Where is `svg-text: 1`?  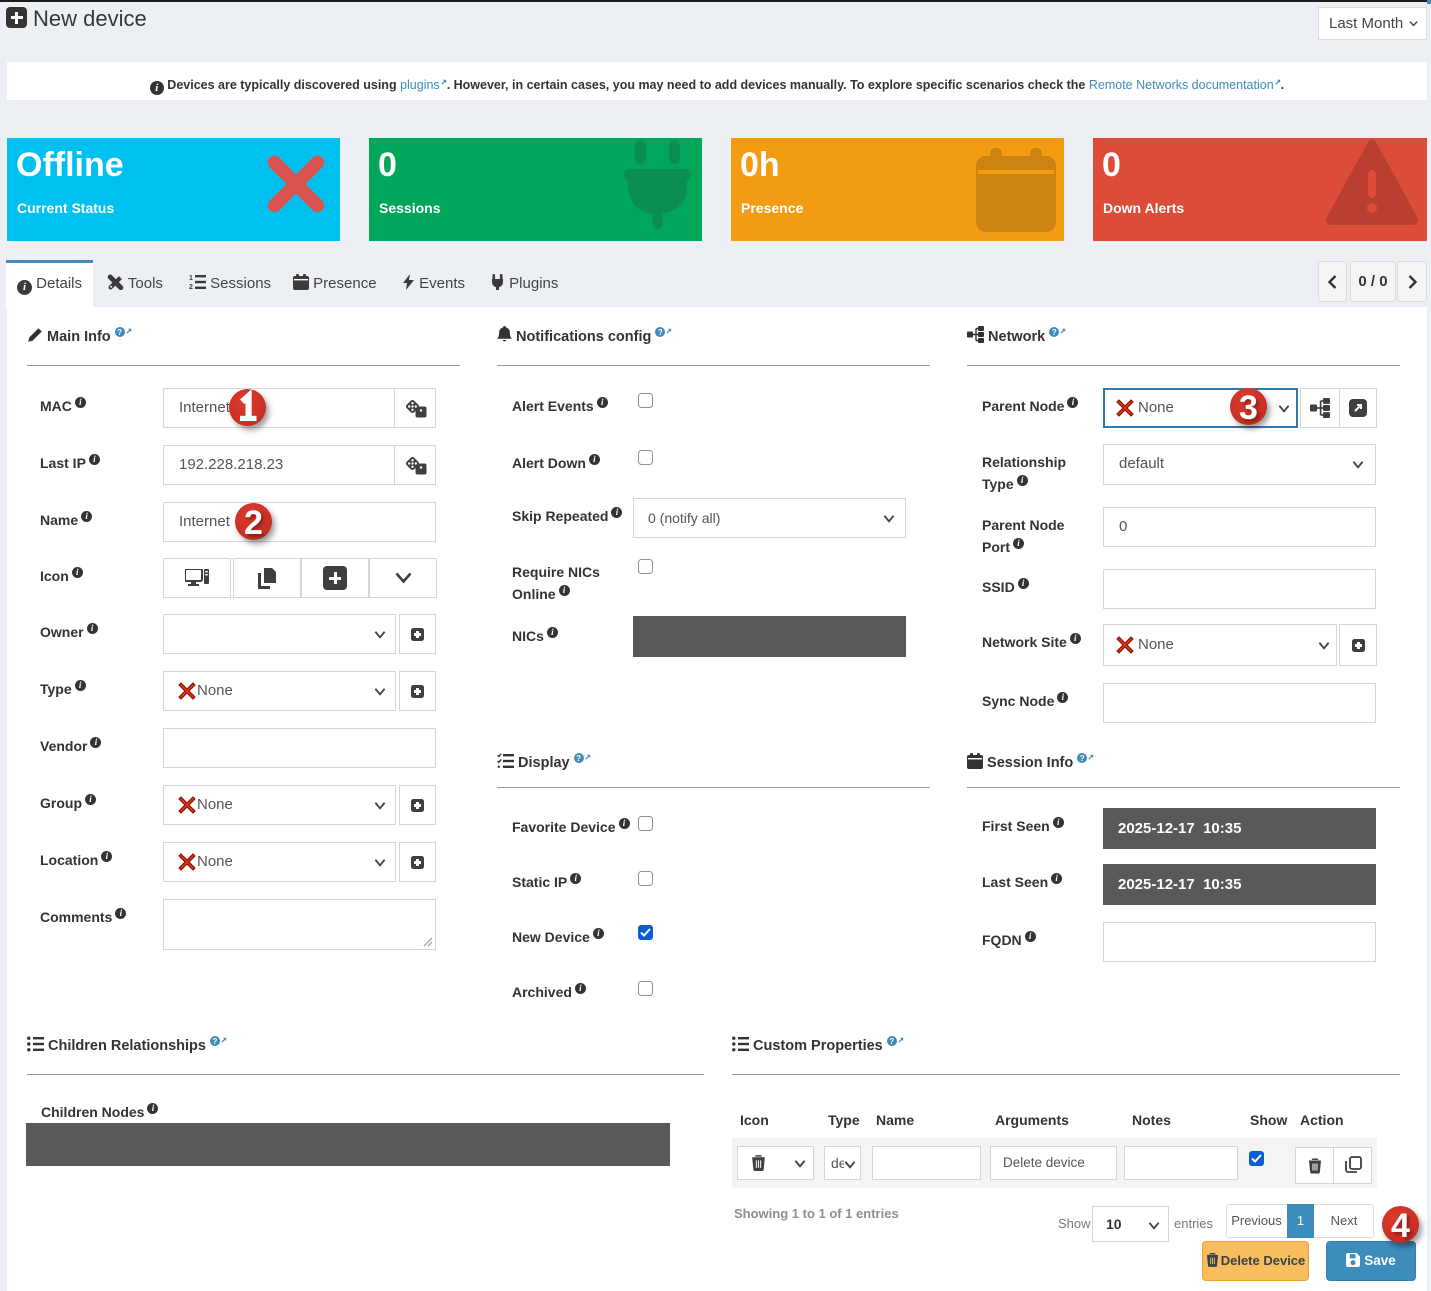
svg-text: 1 is located at coordinates (191, 278).